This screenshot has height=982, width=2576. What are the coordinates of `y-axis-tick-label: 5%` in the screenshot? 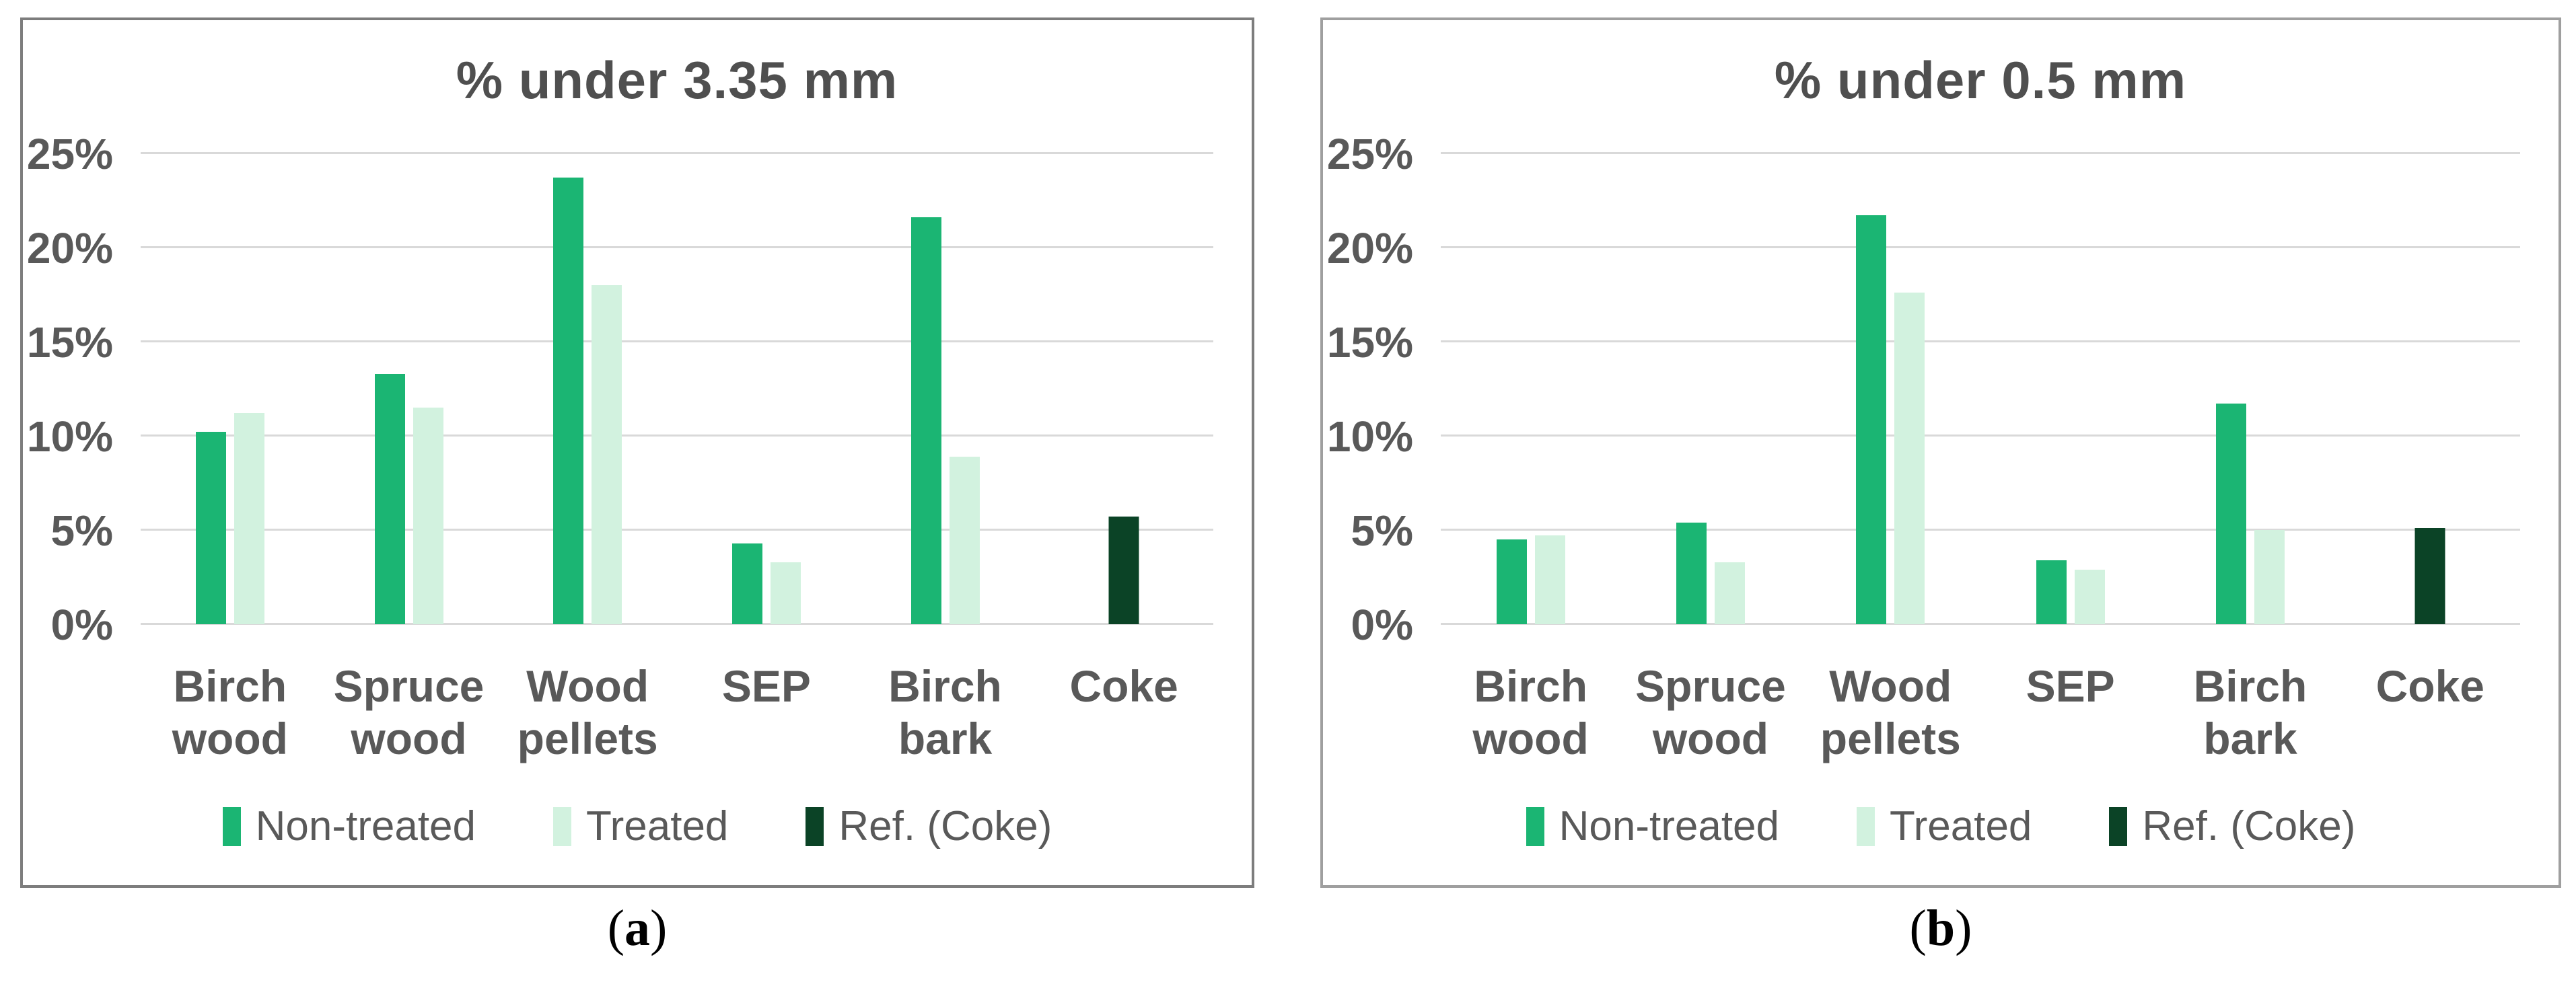 It's located at (82, 530).